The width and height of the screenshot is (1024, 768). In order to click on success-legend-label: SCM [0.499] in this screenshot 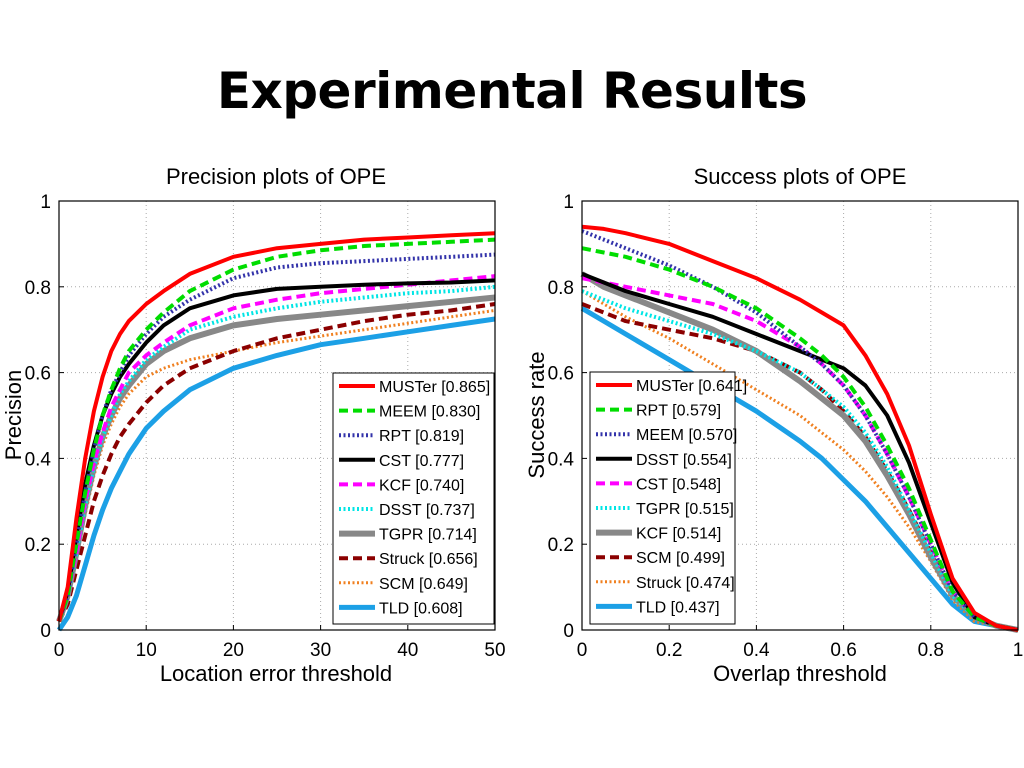, I will do `click(680, 558)`.